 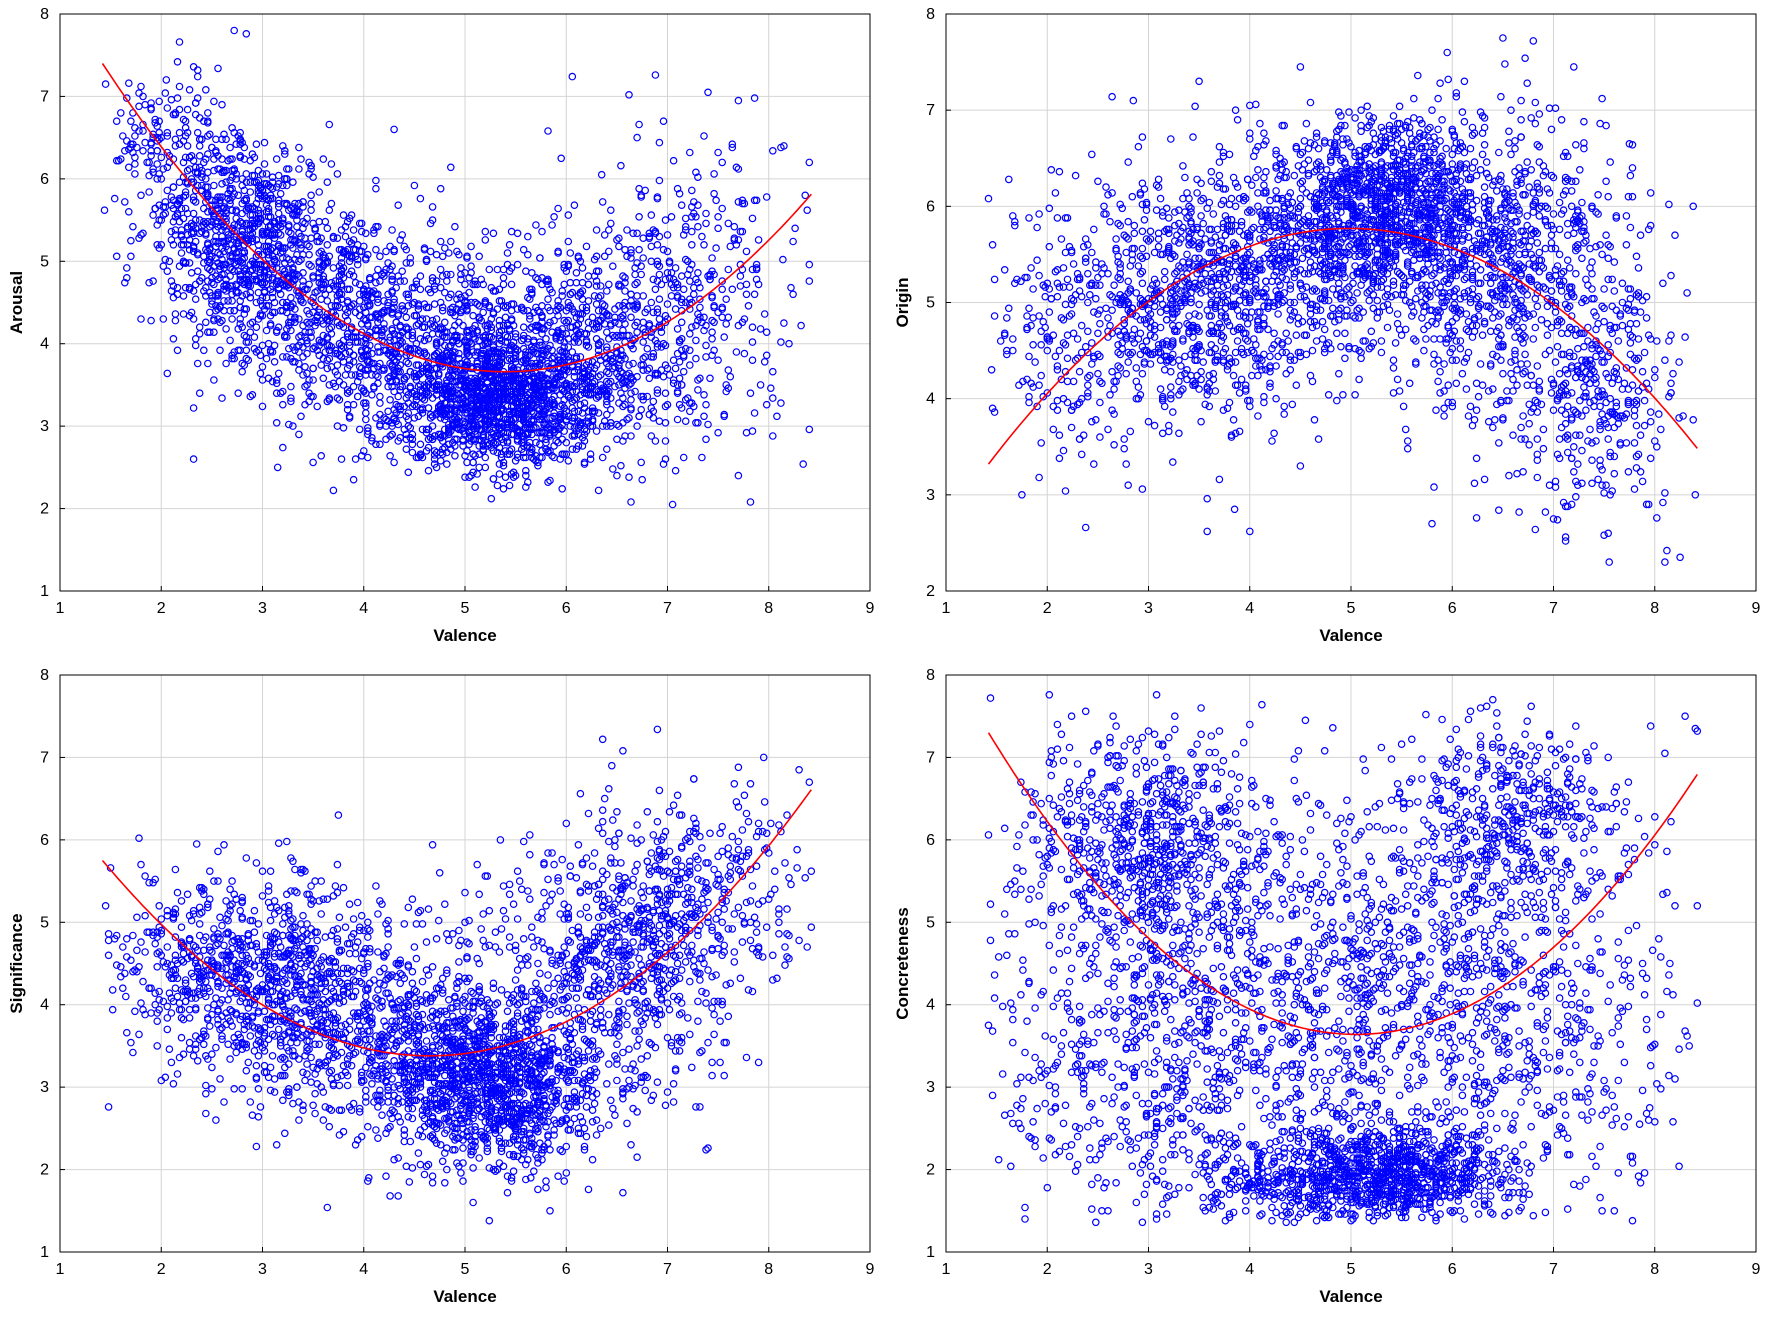 I want to click on y-tick-label: 5, so click(x=44, y=261).